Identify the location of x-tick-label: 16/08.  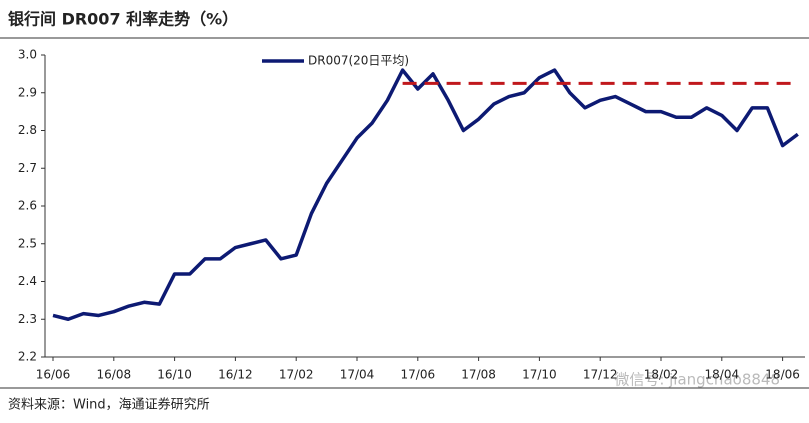
(114, 375).